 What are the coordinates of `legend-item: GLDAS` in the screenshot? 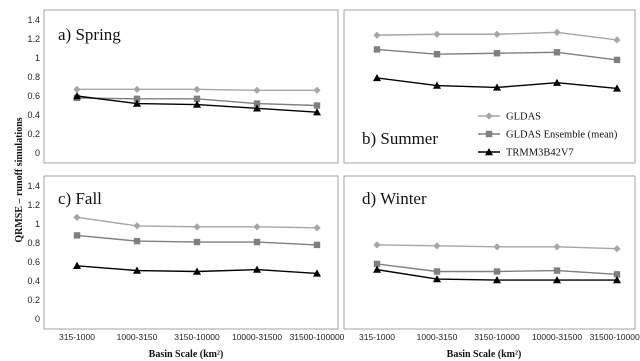 It's located at (509, 117).